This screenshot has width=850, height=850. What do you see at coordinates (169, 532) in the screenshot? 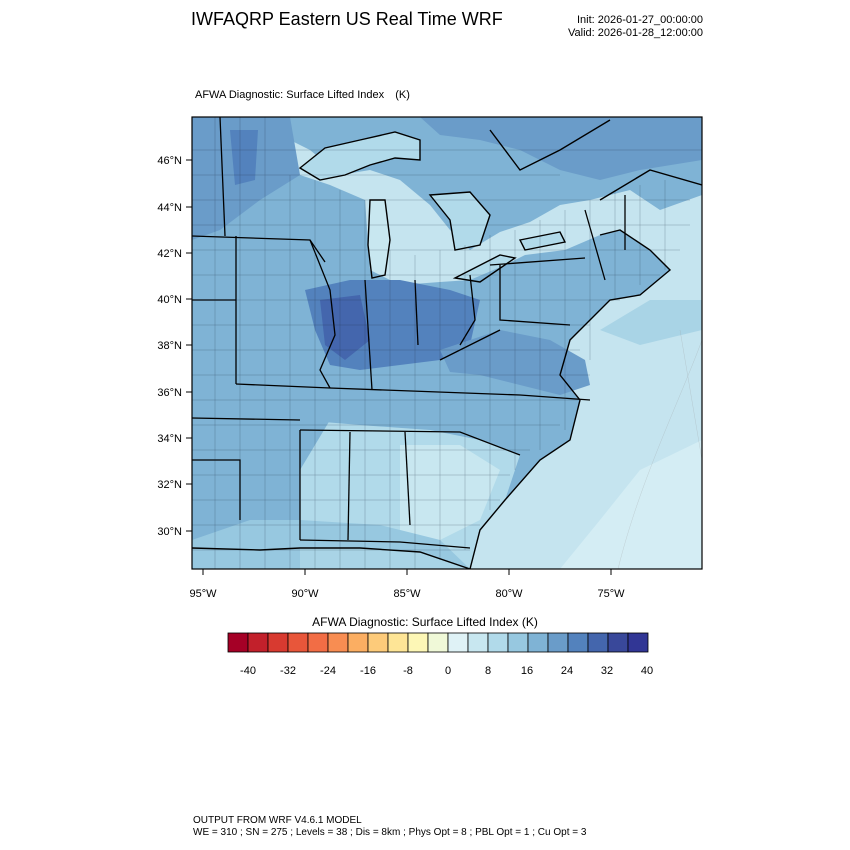
I see `lat-label: 30°N` at bounding box center [169, 532].